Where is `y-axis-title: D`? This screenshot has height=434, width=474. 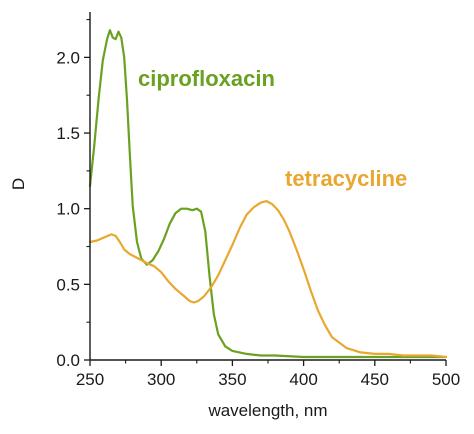
y-axis-title: D is located at coordinates (18, 184).